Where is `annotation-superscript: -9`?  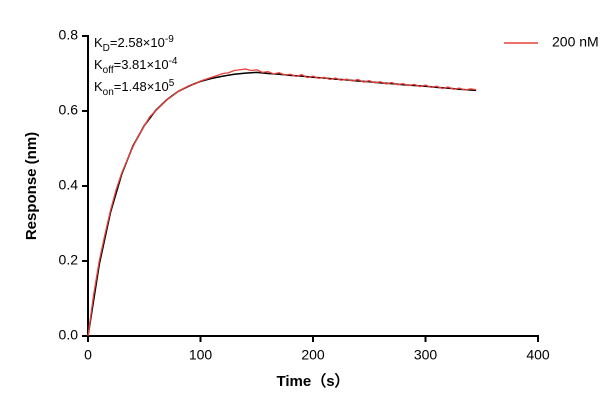 annotation-superscript: -9 is located at coordinates (169, 39).